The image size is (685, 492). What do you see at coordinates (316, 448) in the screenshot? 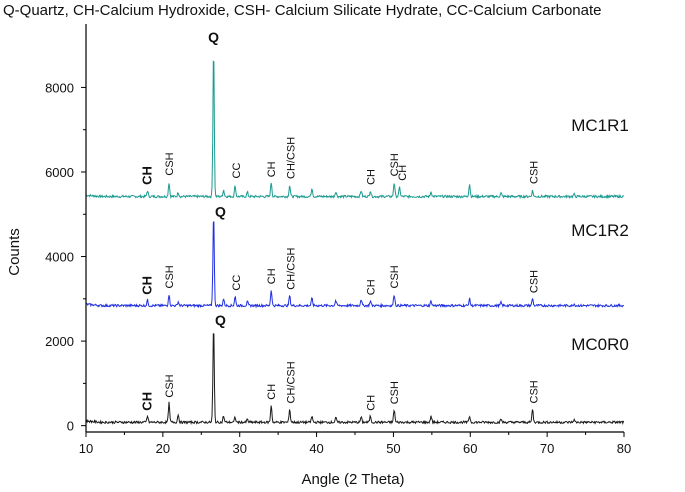
I see `x-tick-label: 40` at bounding box center [316, 448].